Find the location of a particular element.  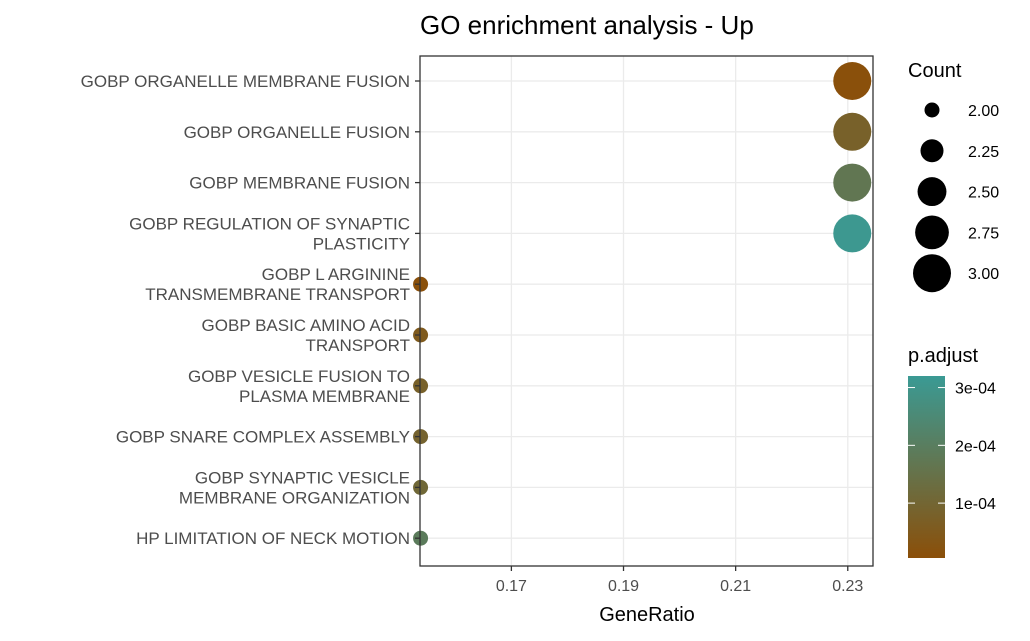

p-adjust-legend: p.adjust 1e-04 2e-04 3e-04 is located at coordinates (952, 451).